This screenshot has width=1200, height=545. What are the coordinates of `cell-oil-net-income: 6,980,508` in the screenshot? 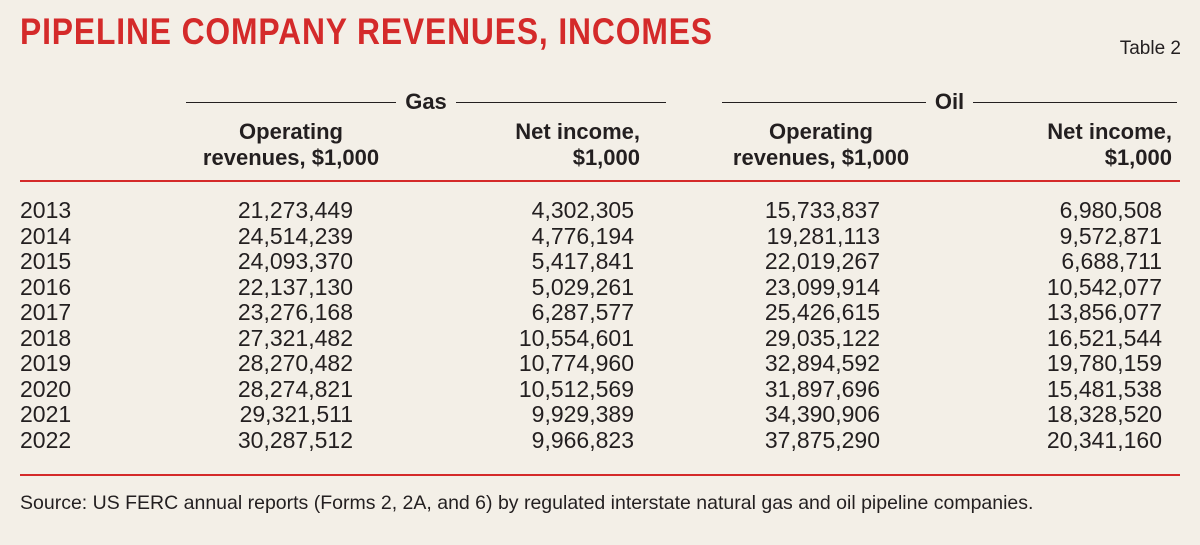 It's located at (1110, 210).